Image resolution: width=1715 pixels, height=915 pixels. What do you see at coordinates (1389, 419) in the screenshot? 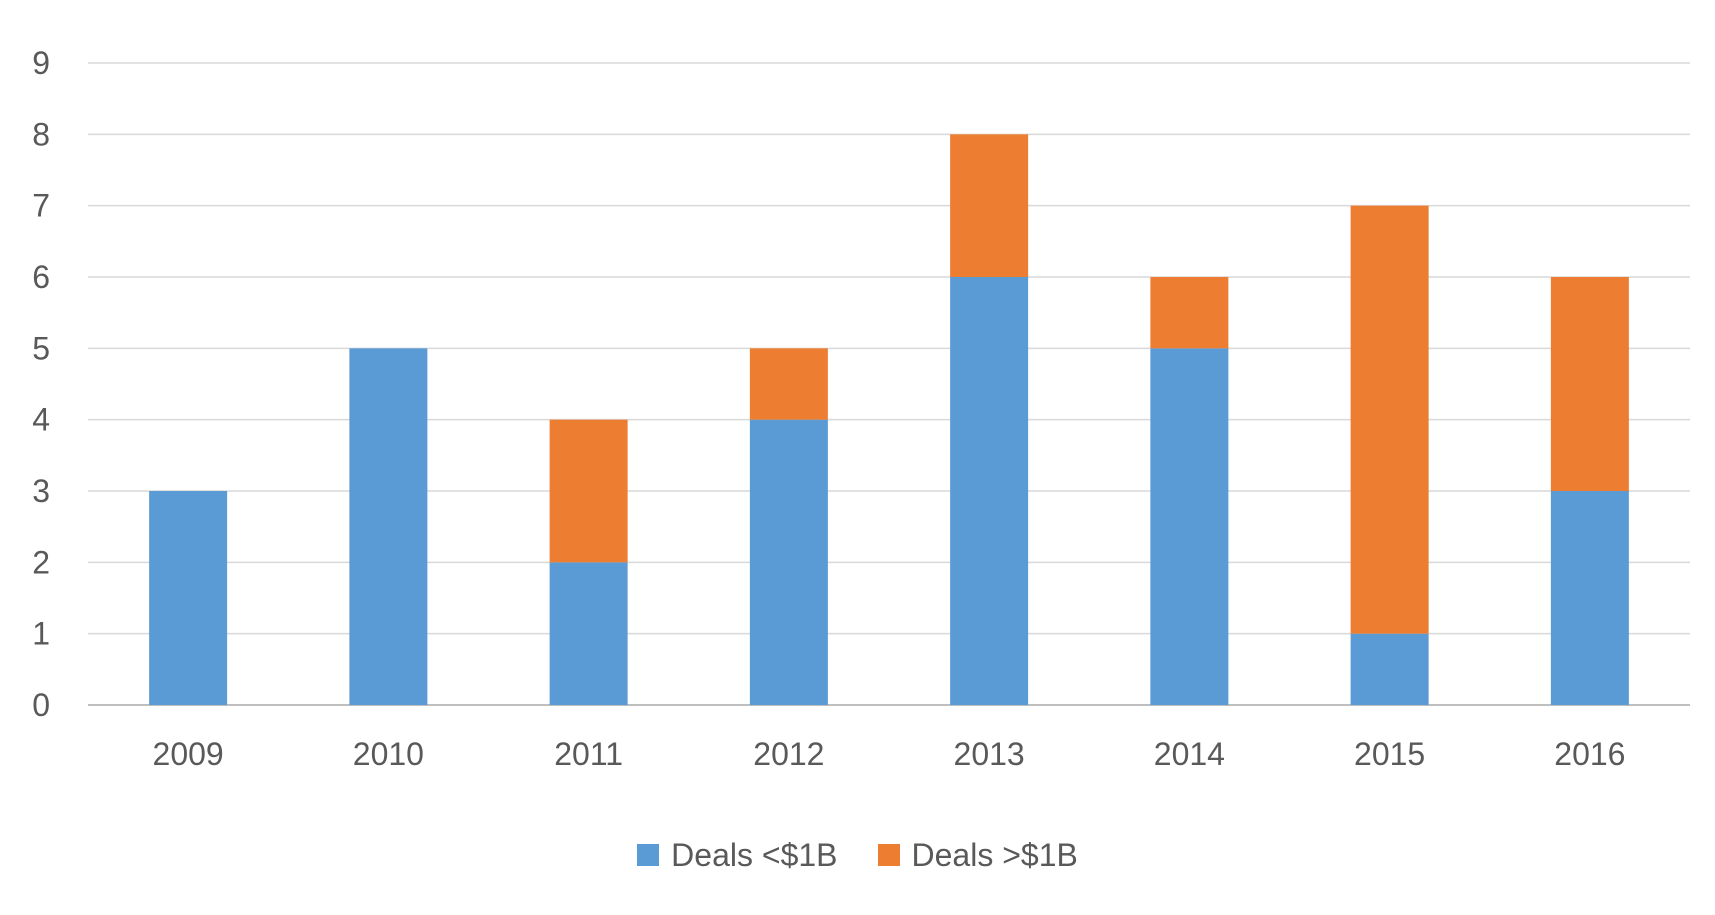
I see `bar-large-deals-2015` at bounding box center [1389, 419].